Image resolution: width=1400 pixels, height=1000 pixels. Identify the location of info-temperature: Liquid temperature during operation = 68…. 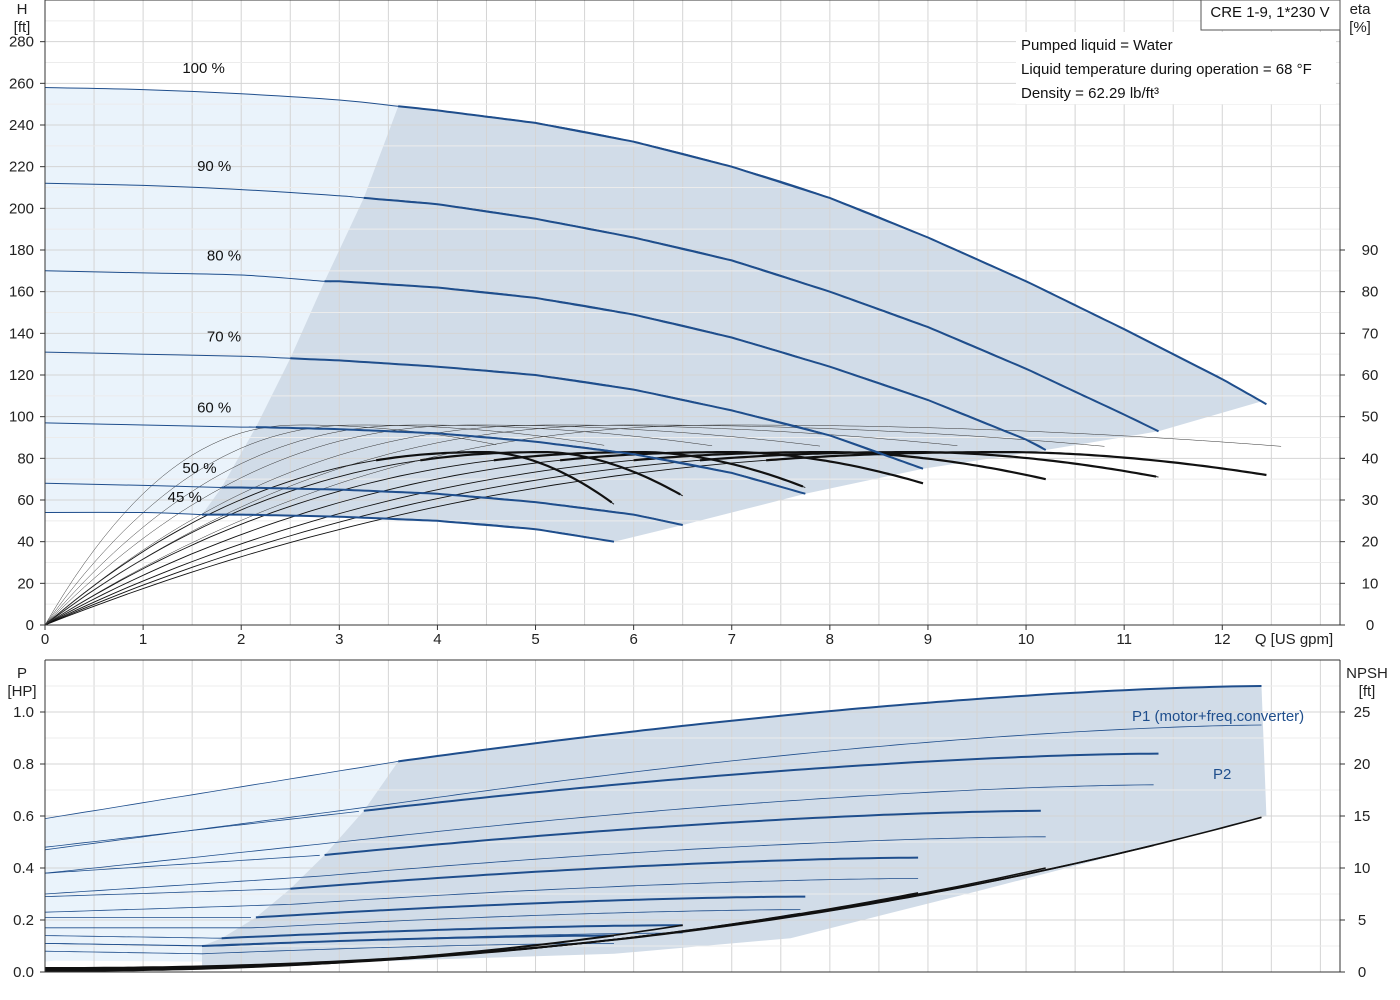
(1166, 69).